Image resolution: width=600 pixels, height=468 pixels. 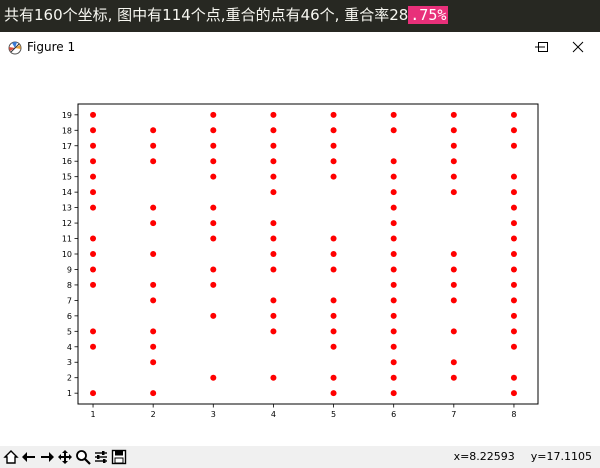 I want to click on home-icon, so click(x=11, y=457).